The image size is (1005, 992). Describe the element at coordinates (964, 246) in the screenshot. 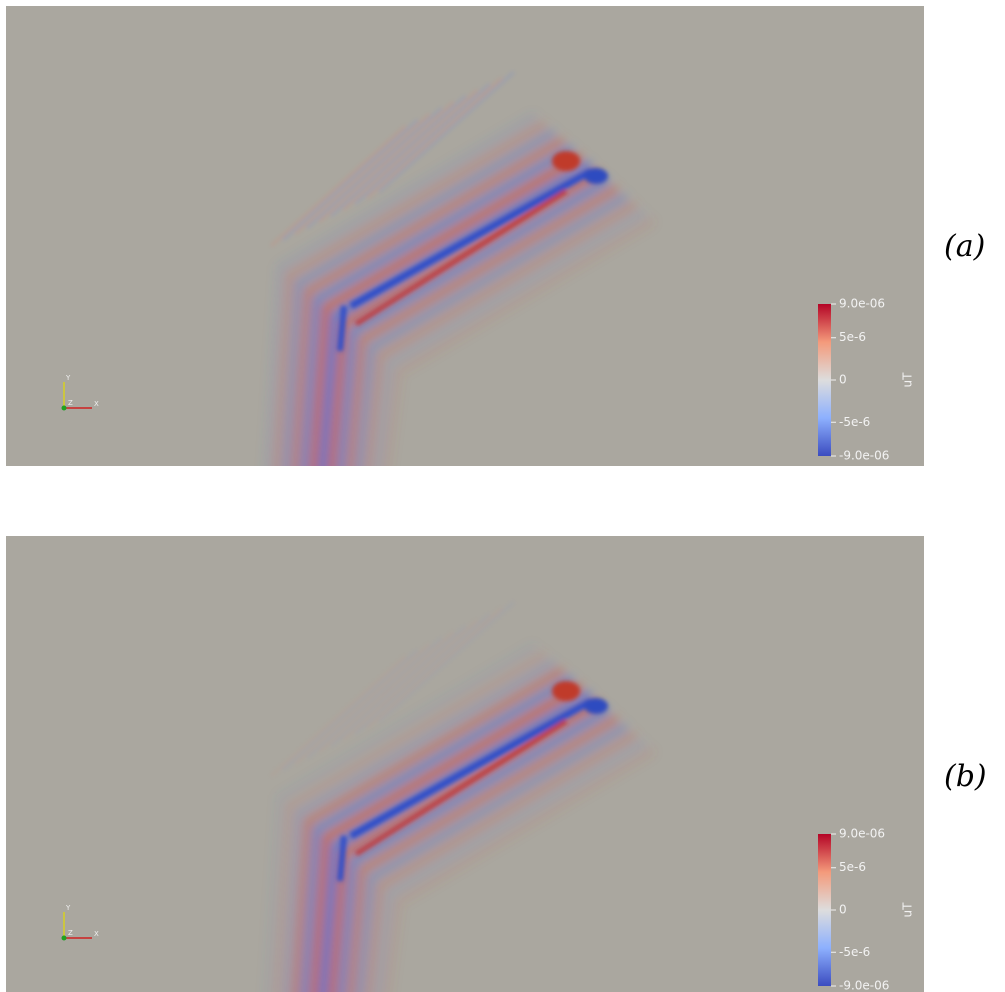

I see `panel-label: (a)` at that location.